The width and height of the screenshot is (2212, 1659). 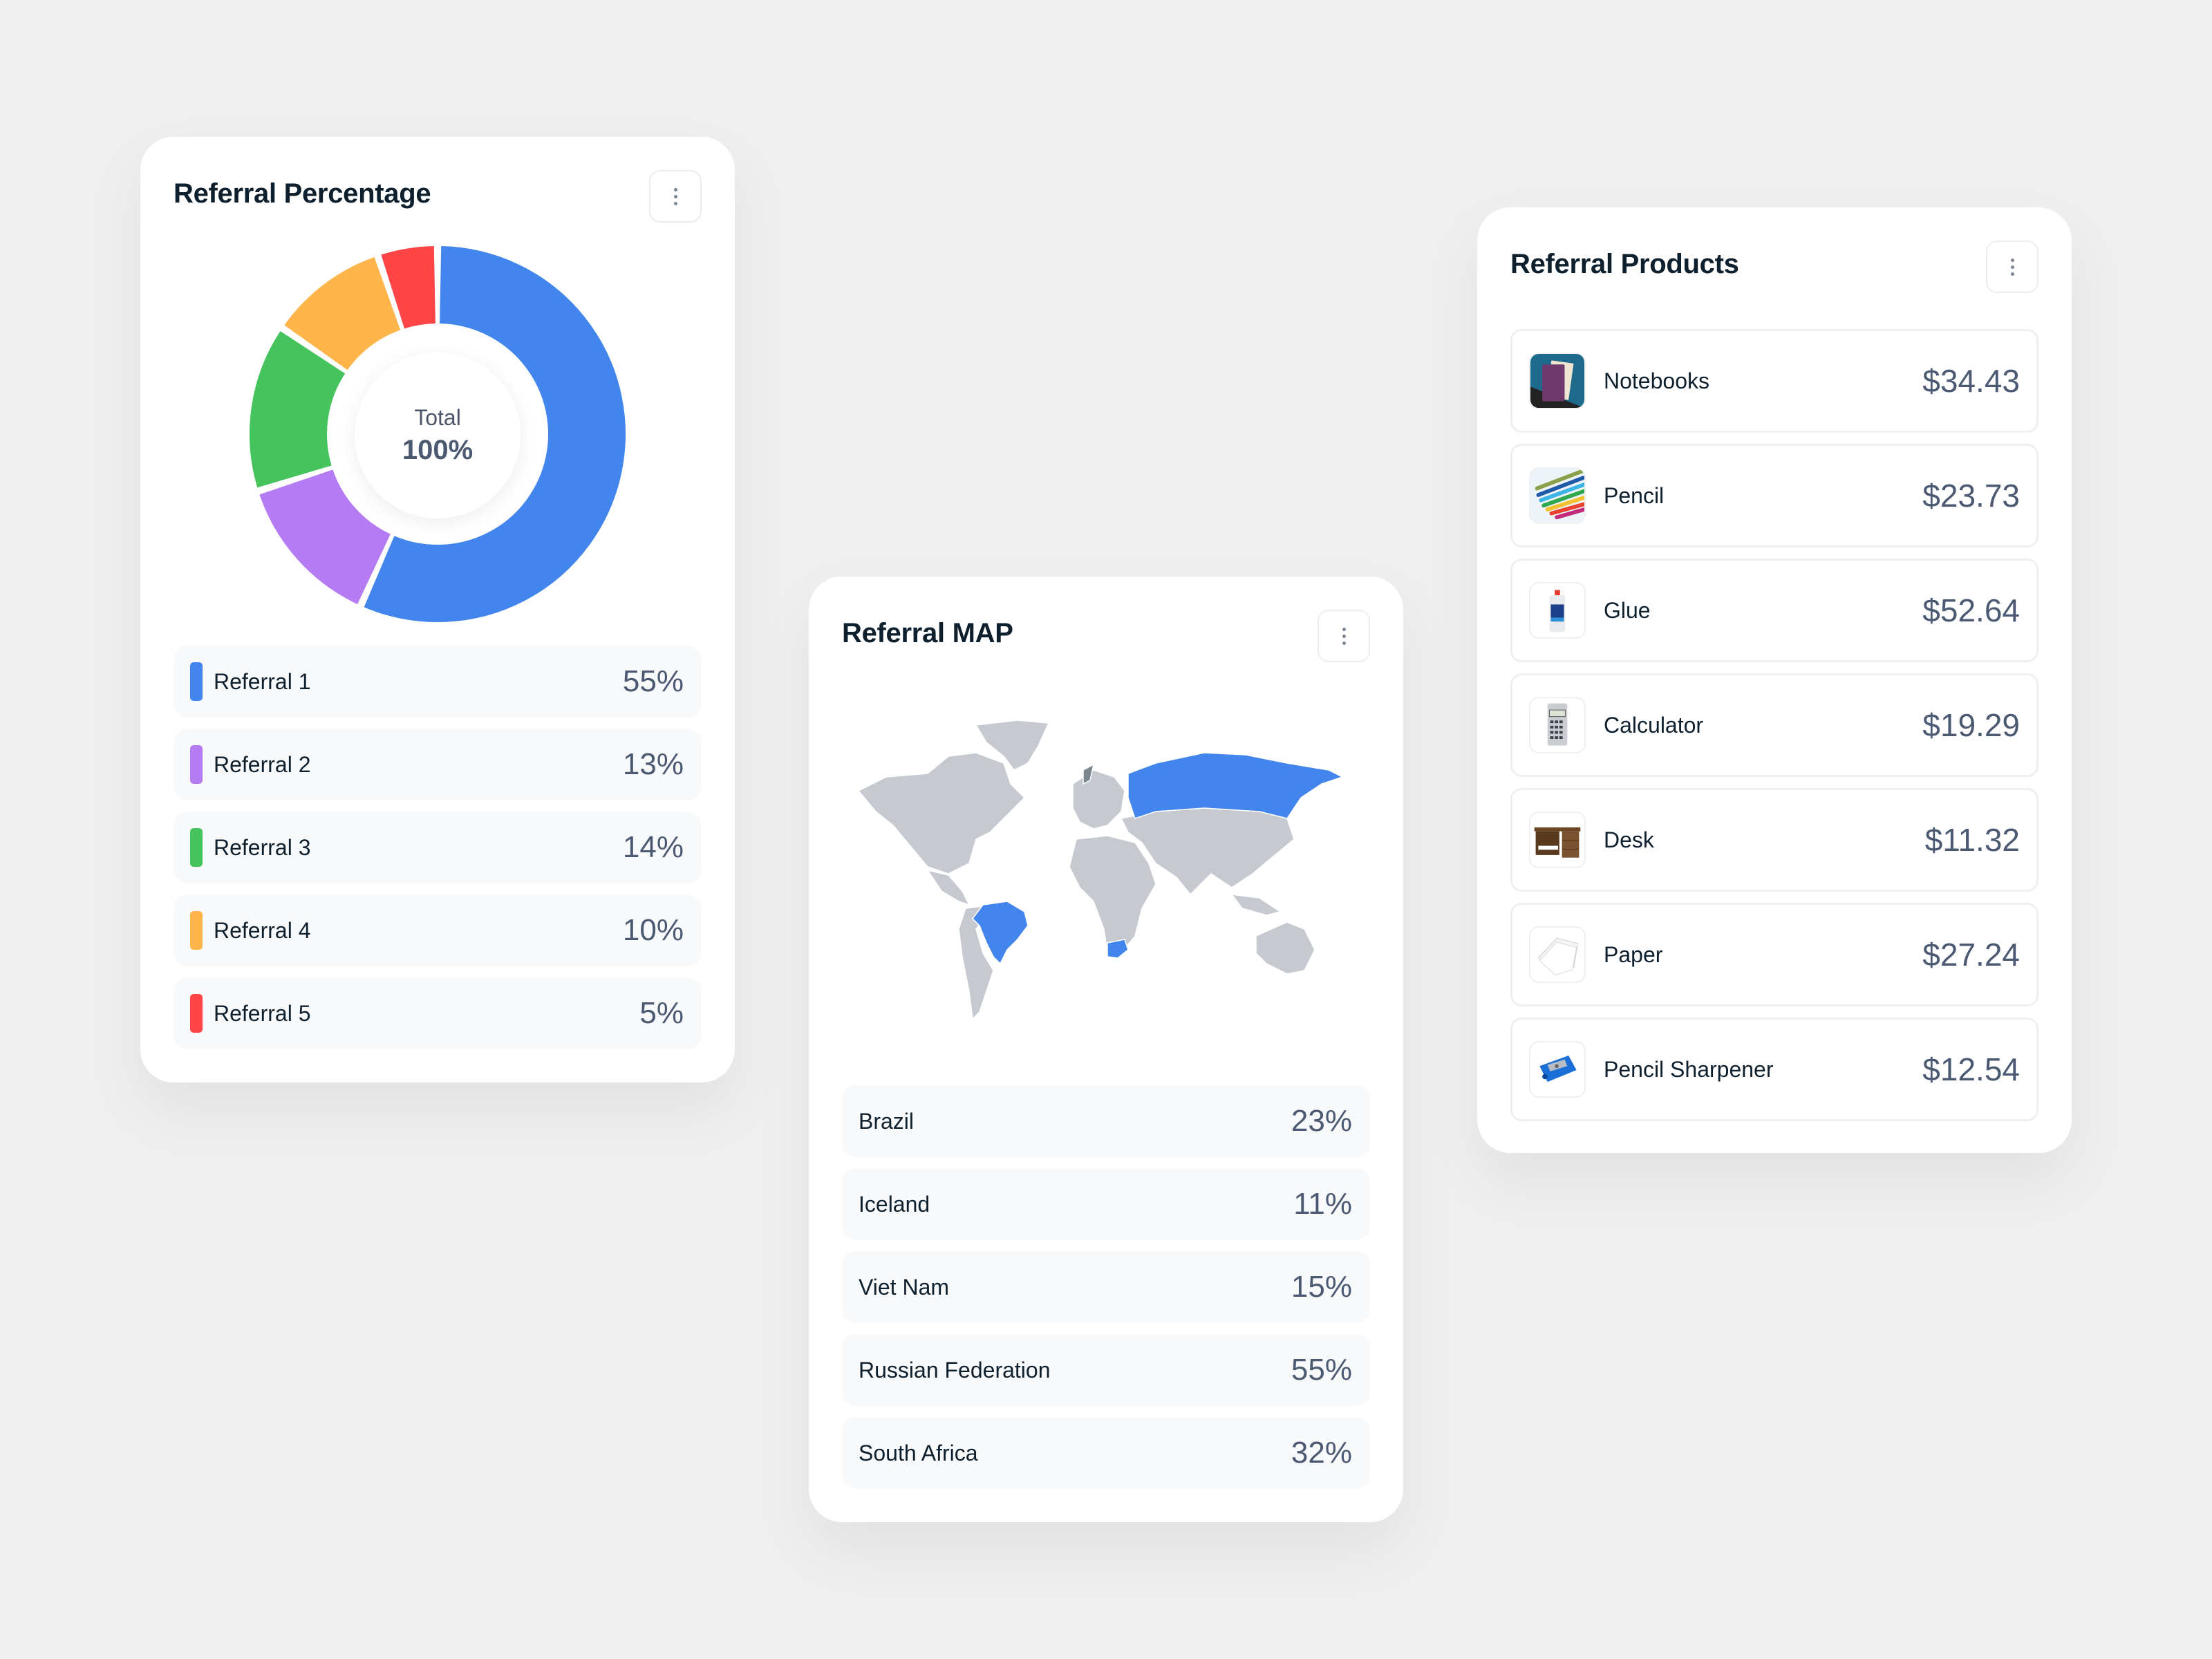 I want to click on legend-value: 13%, so click(x=653, y=764).